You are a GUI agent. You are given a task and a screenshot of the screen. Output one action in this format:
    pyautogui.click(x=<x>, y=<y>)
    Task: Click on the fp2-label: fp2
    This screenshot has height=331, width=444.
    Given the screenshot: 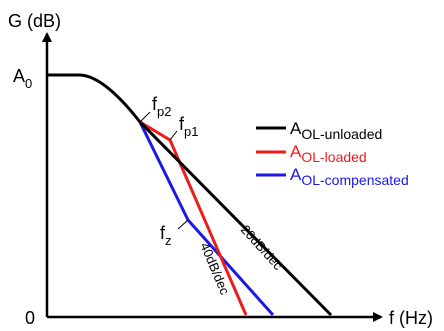 What is the action you would take?
    pyautogui.click(x=161, y=106)
    